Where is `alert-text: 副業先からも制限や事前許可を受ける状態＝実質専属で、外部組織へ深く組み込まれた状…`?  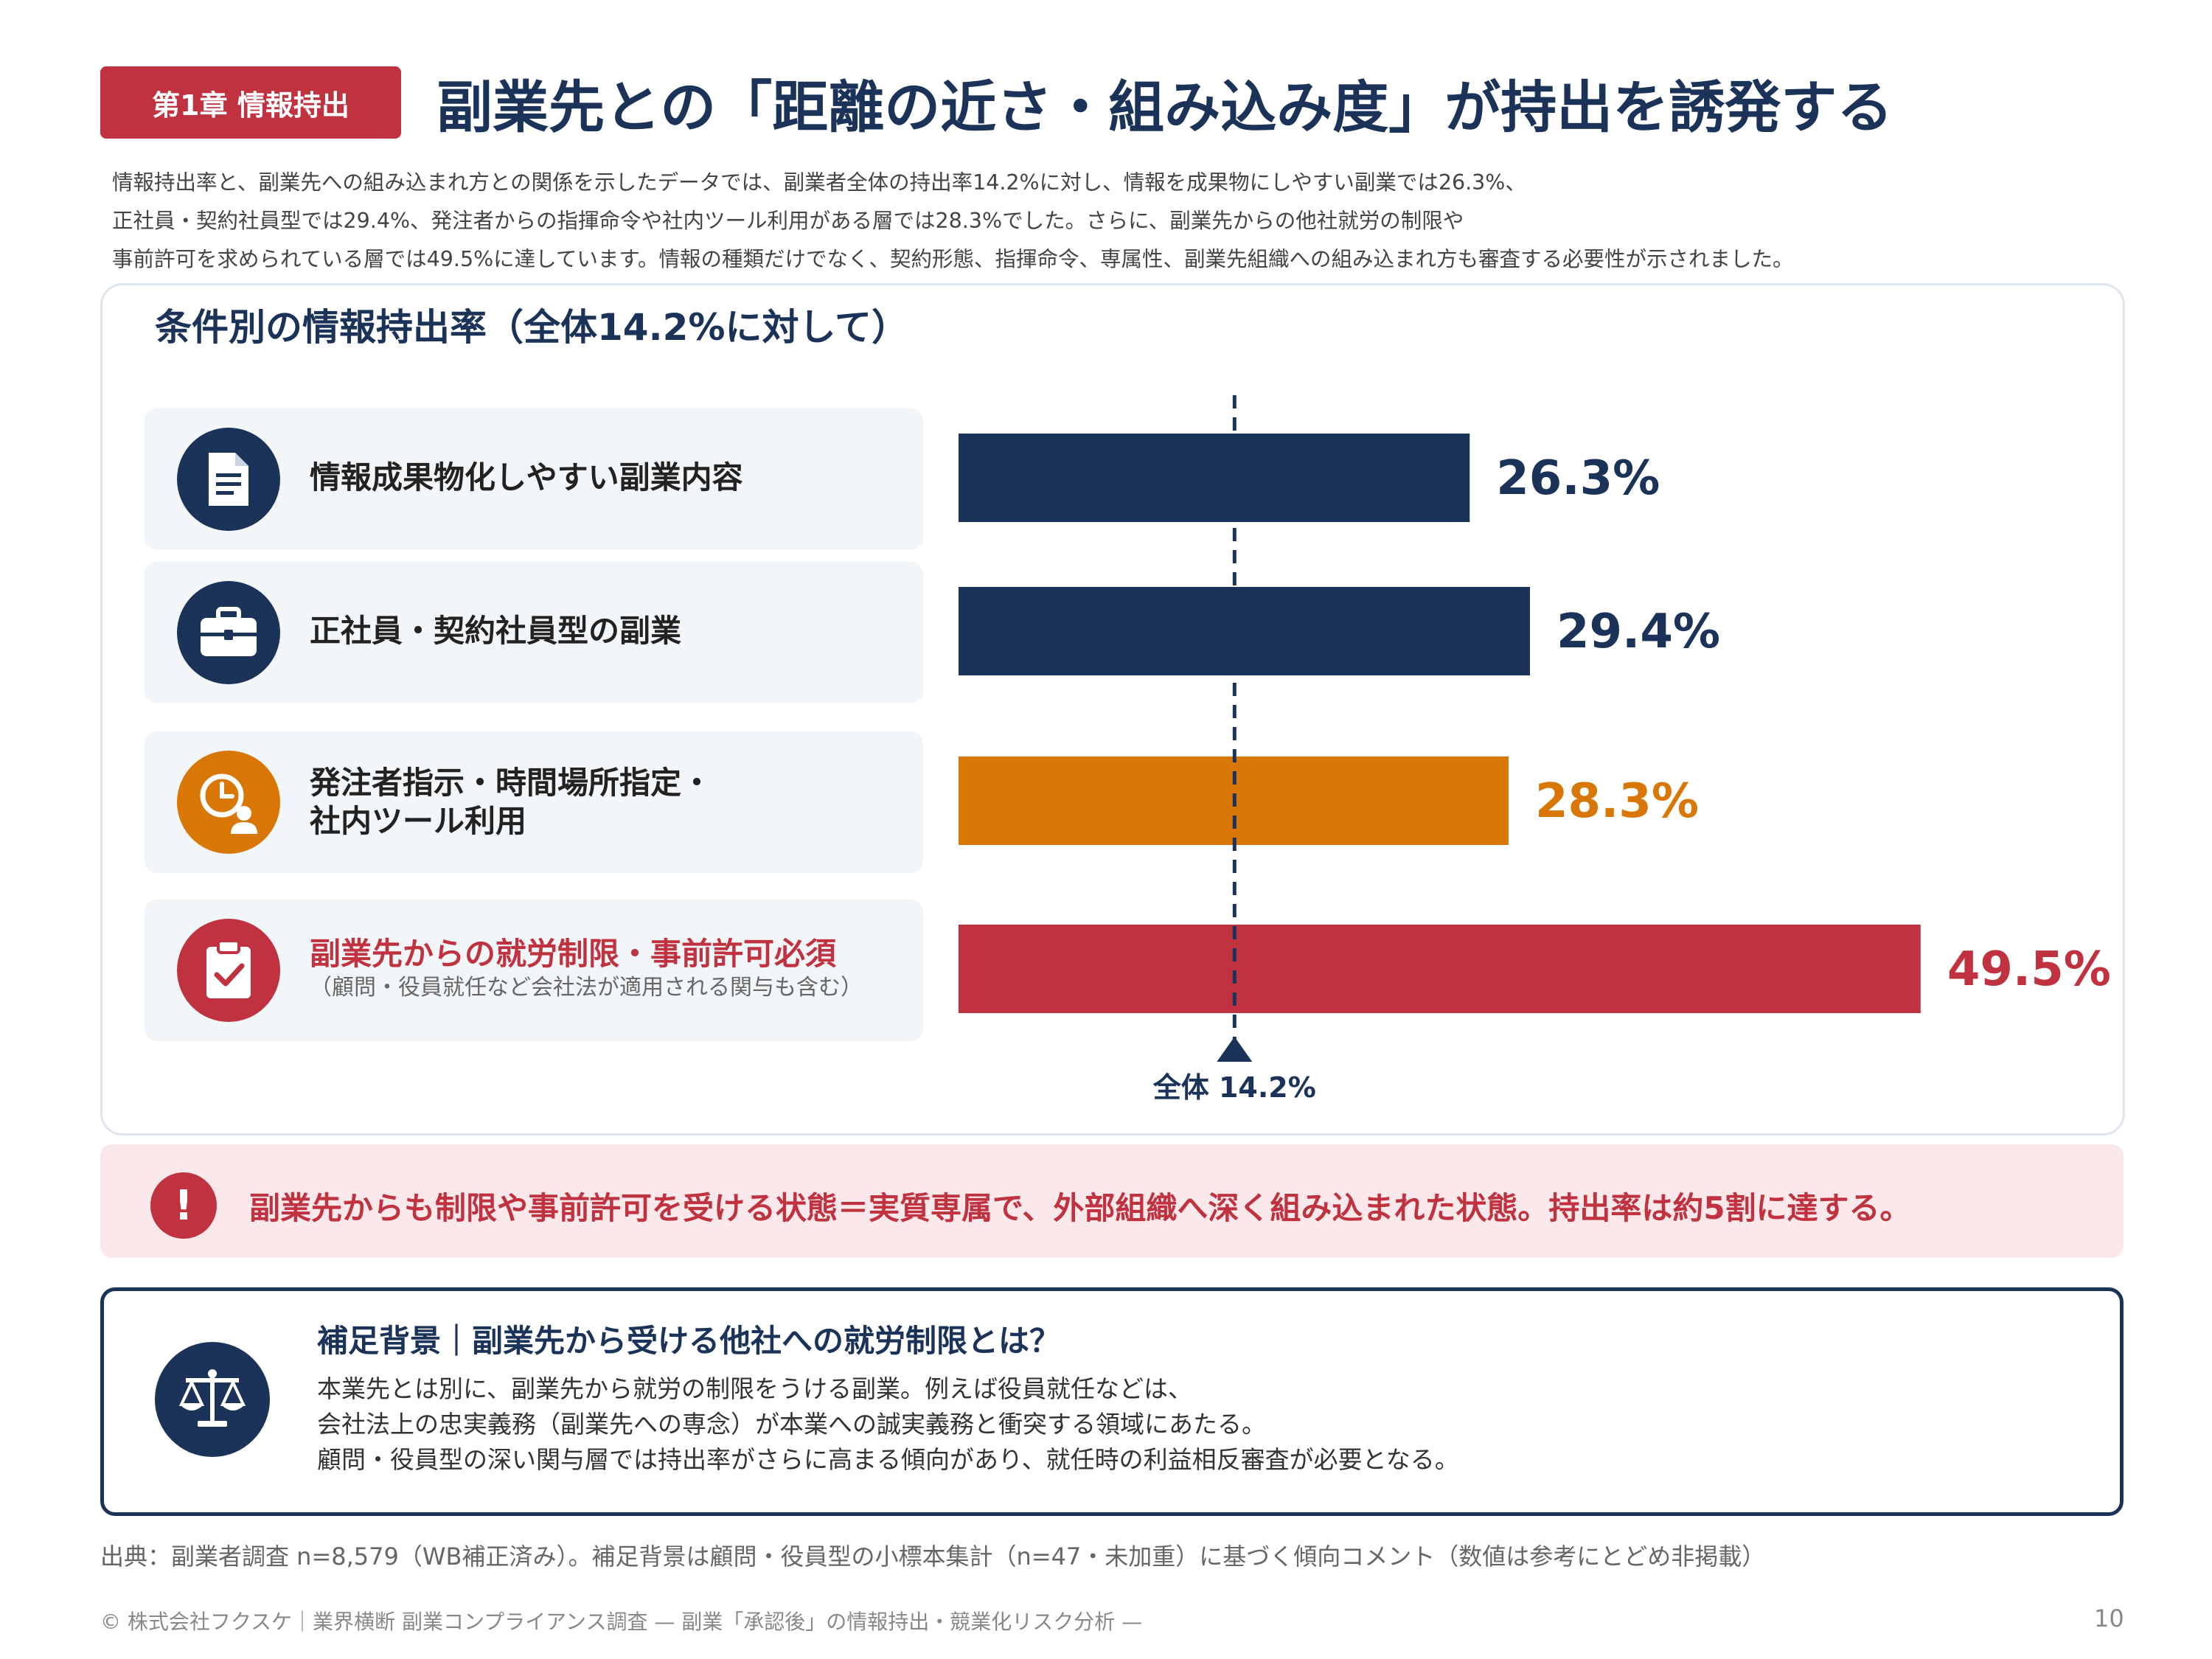 alert-text: 副業先からも制限や事前許可を受ける状態＝実質専属で、外部組織へ深く組み込まれた状… is located at coordinates (1080, 1207).